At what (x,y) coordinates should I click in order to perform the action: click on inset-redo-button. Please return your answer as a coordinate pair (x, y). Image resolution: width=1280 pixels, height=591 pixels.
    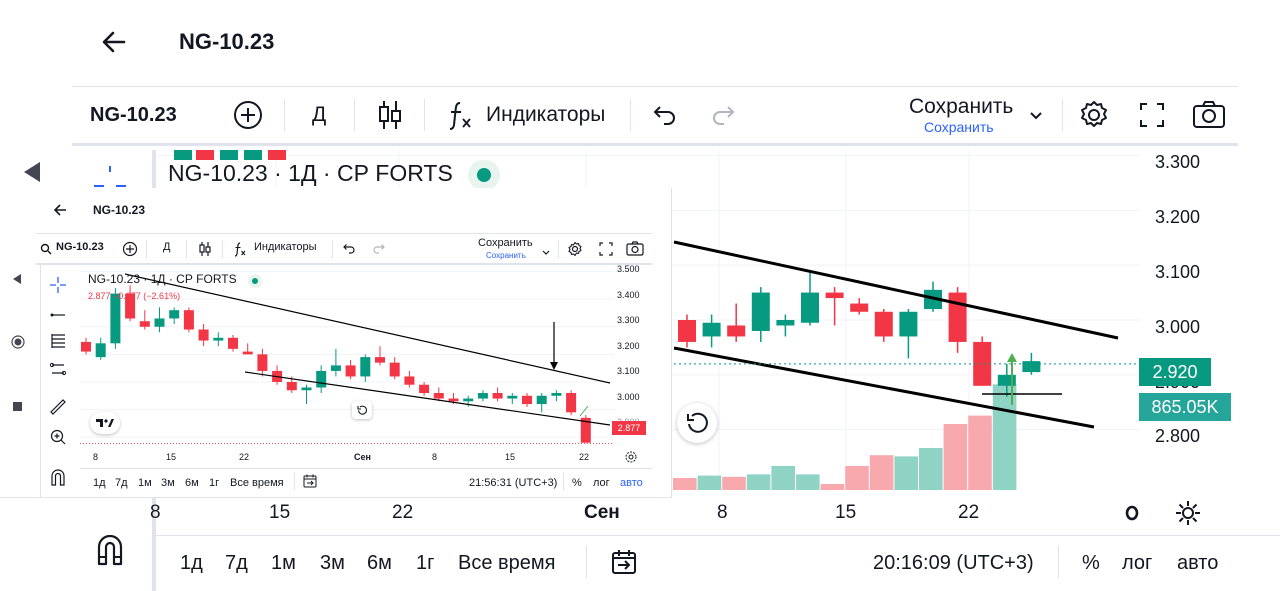
    Looking at the image, I should click on (379, 251).